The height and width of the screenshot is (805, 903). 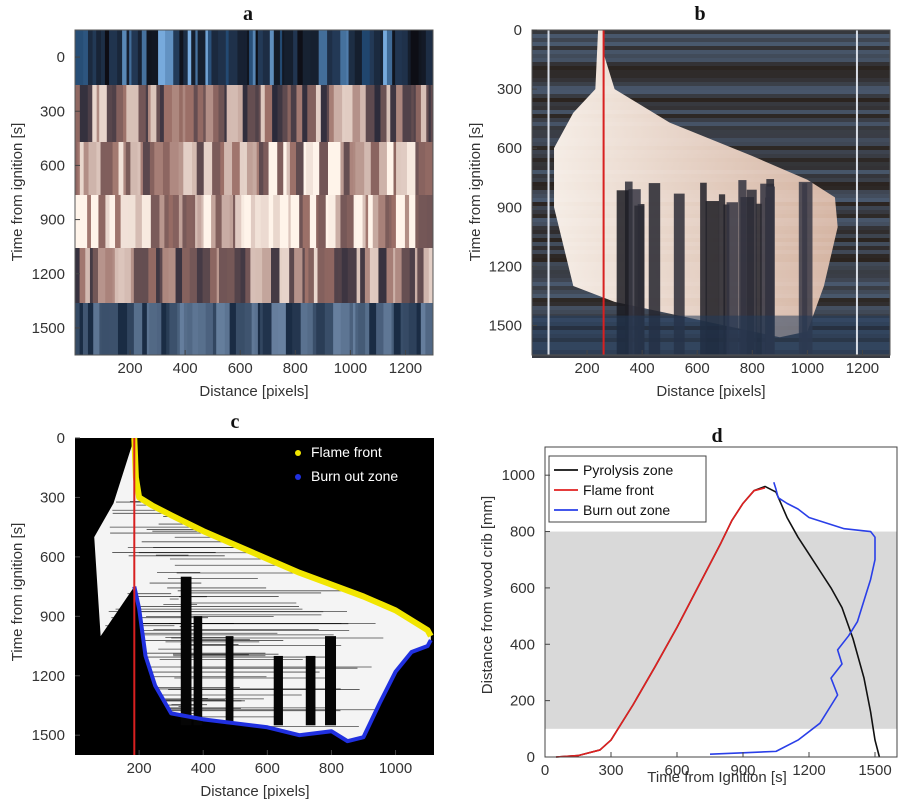 What do you see at coordinates (710, 391) in the screenshot?
I see `panel-b-xlabel: Distance [pixels]` at bounding box center [710, 391].